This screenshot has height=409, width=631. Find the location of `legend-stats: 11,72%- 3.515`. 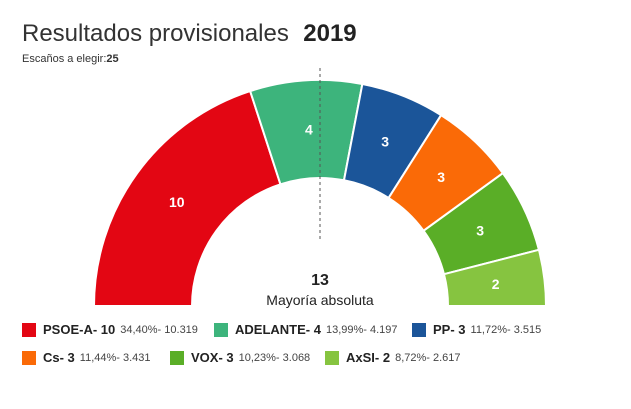

legend-stats: 11,72%- 3.515 is located at coordinates (506, 329).